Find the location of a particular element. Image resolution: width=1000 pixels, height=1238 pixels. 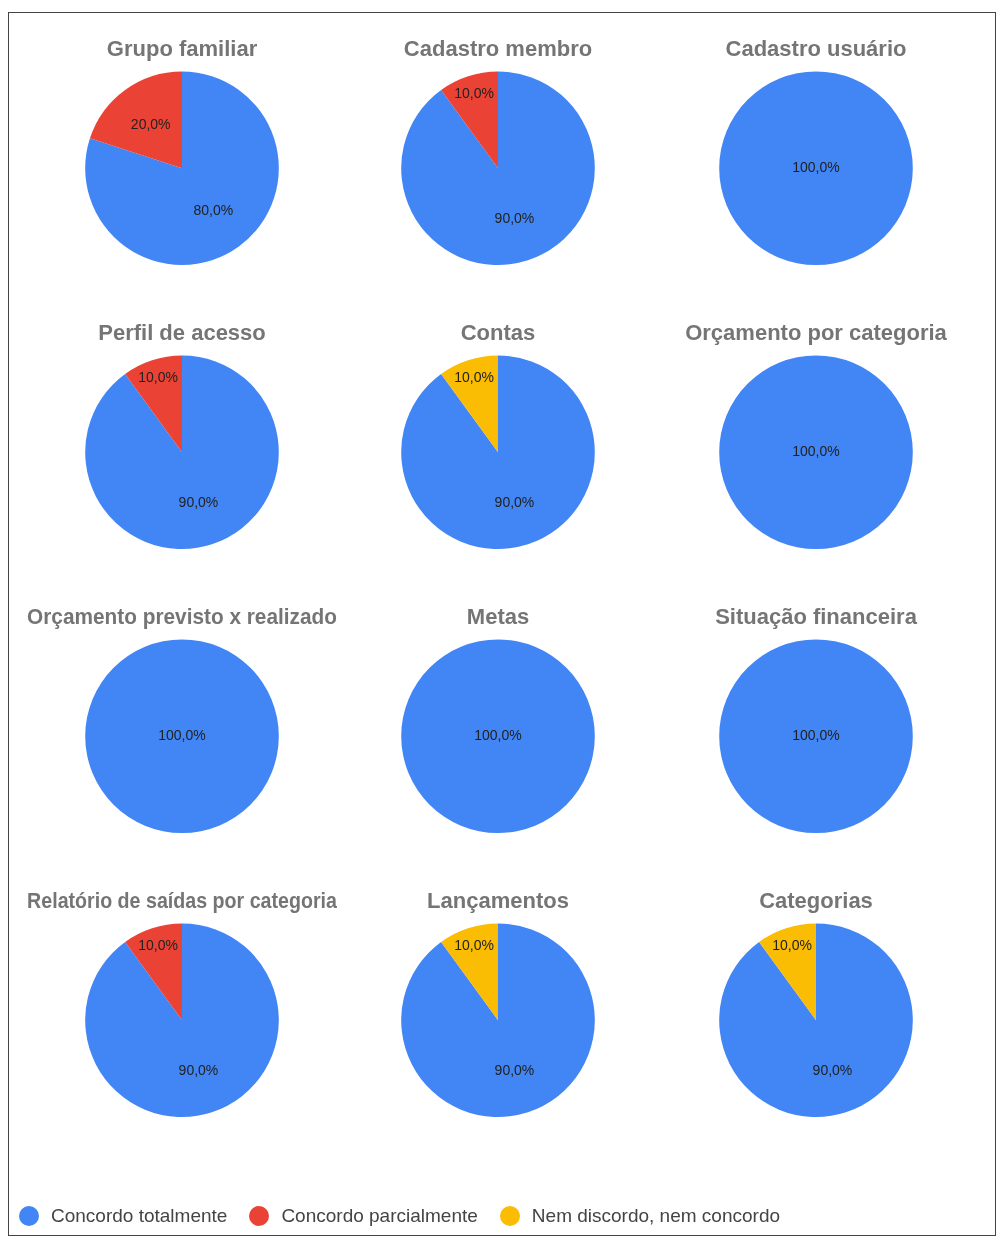

chart-title: Cadastro usuário is located at coordinates (816, 49).